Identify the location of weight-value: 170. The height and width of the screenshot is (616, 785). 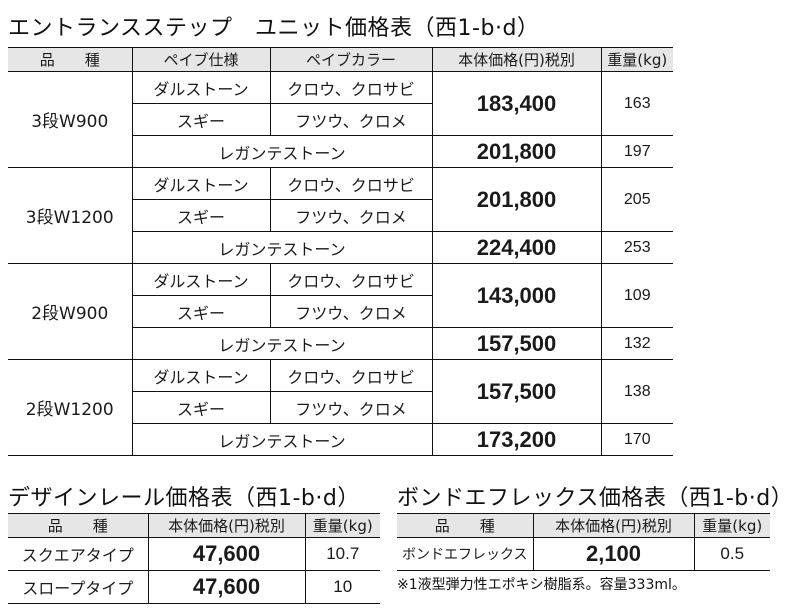
(636, 439).